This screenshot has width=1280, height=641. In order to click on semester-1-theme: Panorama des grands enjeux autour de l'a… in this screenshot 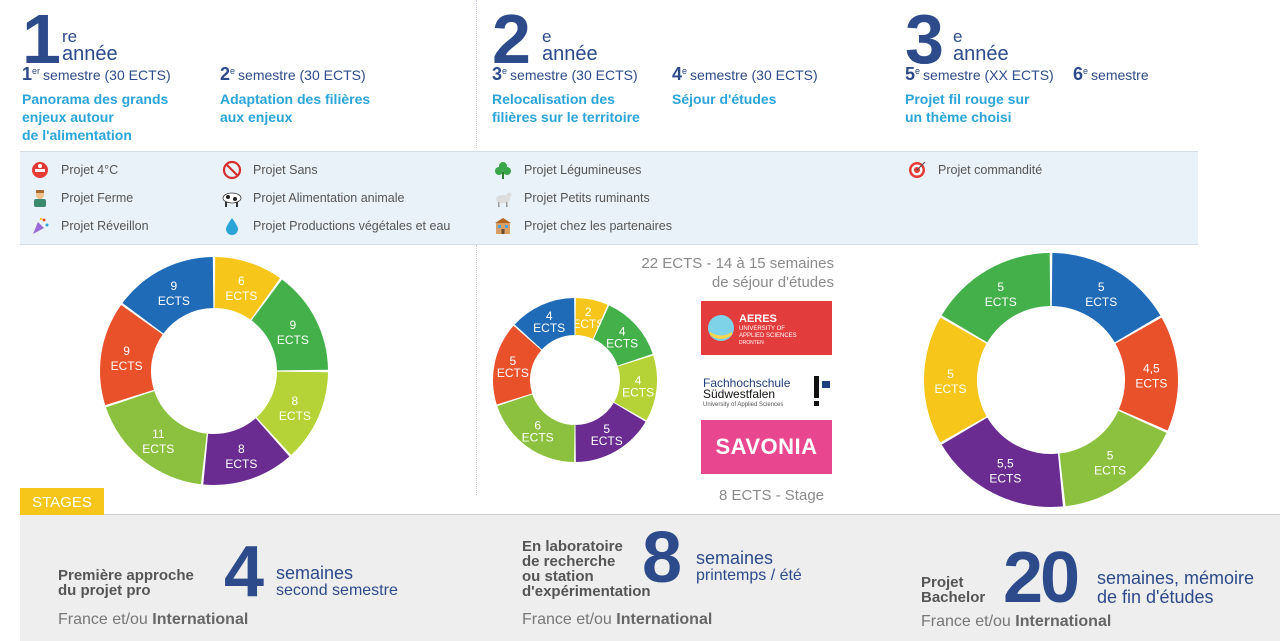, I will do `click(95, 117)`.